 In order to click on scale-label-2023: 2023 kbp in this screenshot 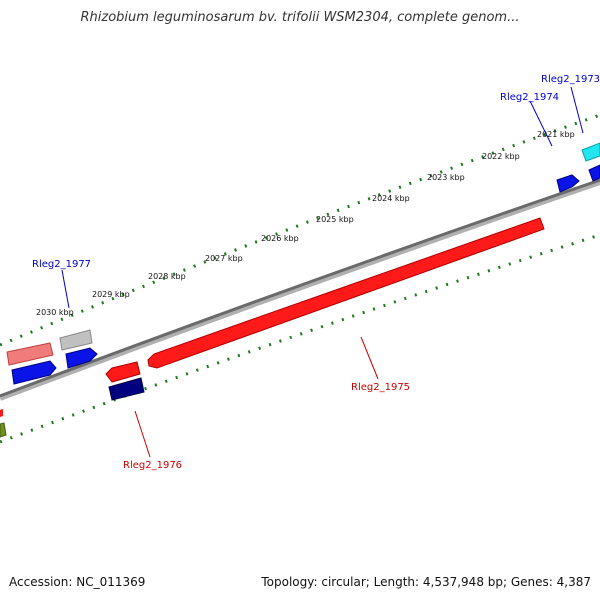, I will do `click(446, 177)`.